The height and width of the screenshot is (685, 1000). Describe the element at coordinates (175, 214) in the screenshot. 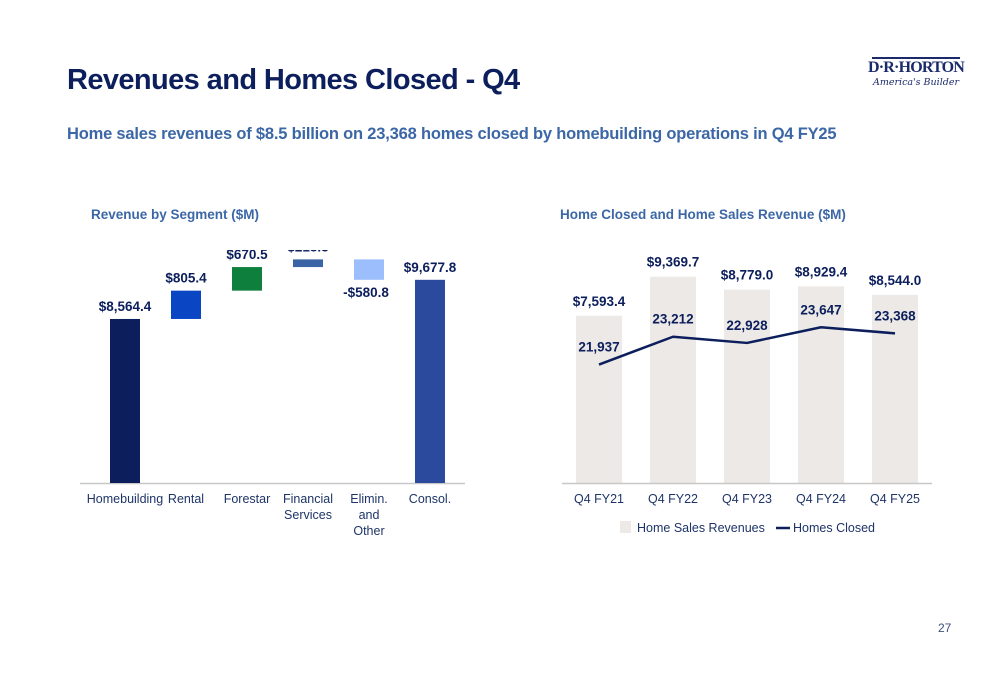

I see `segment-chart-title: Revenue by Segment ($M)` at that location.